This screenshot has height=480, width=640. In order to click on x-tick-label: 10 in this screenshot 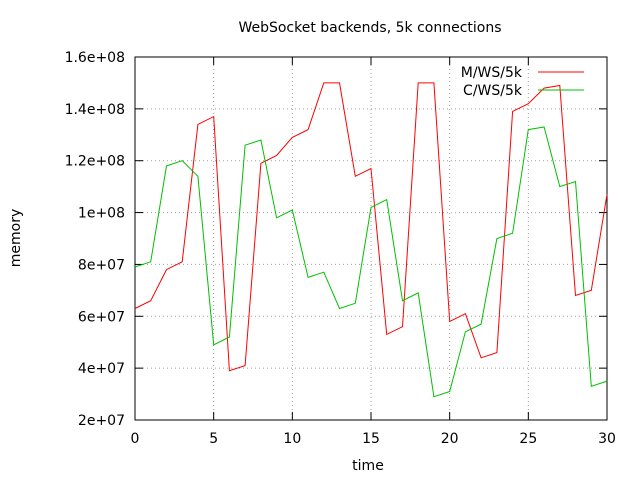, I will do `click(292, 439)`.